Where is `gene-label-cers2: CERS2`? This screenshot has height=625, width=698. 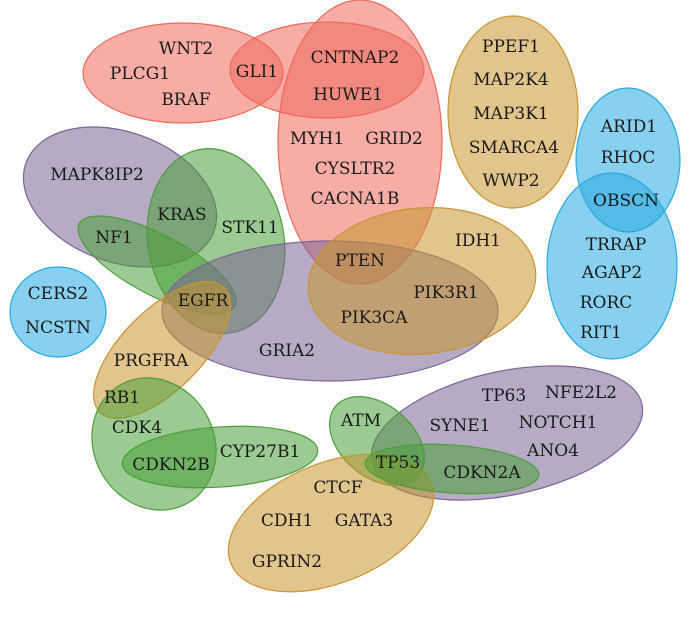
gene-label-cers2: CERS2 is located at coordinates (58, 294).